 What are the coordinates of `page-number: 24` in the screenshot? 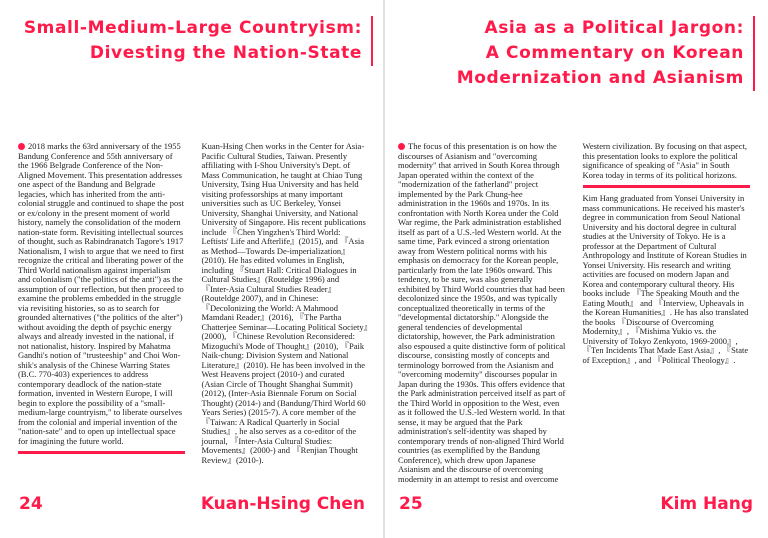 It's located at (31, 504).